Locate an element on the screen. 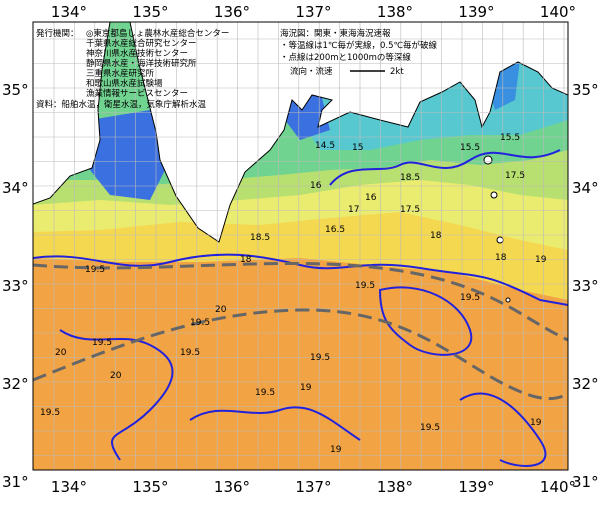 Image resolution: width=600 pixels, height=505 pixels. source: 資料：船舶水温，衛星水温，気象庁解析水温 is located at coordinates (121, 104).